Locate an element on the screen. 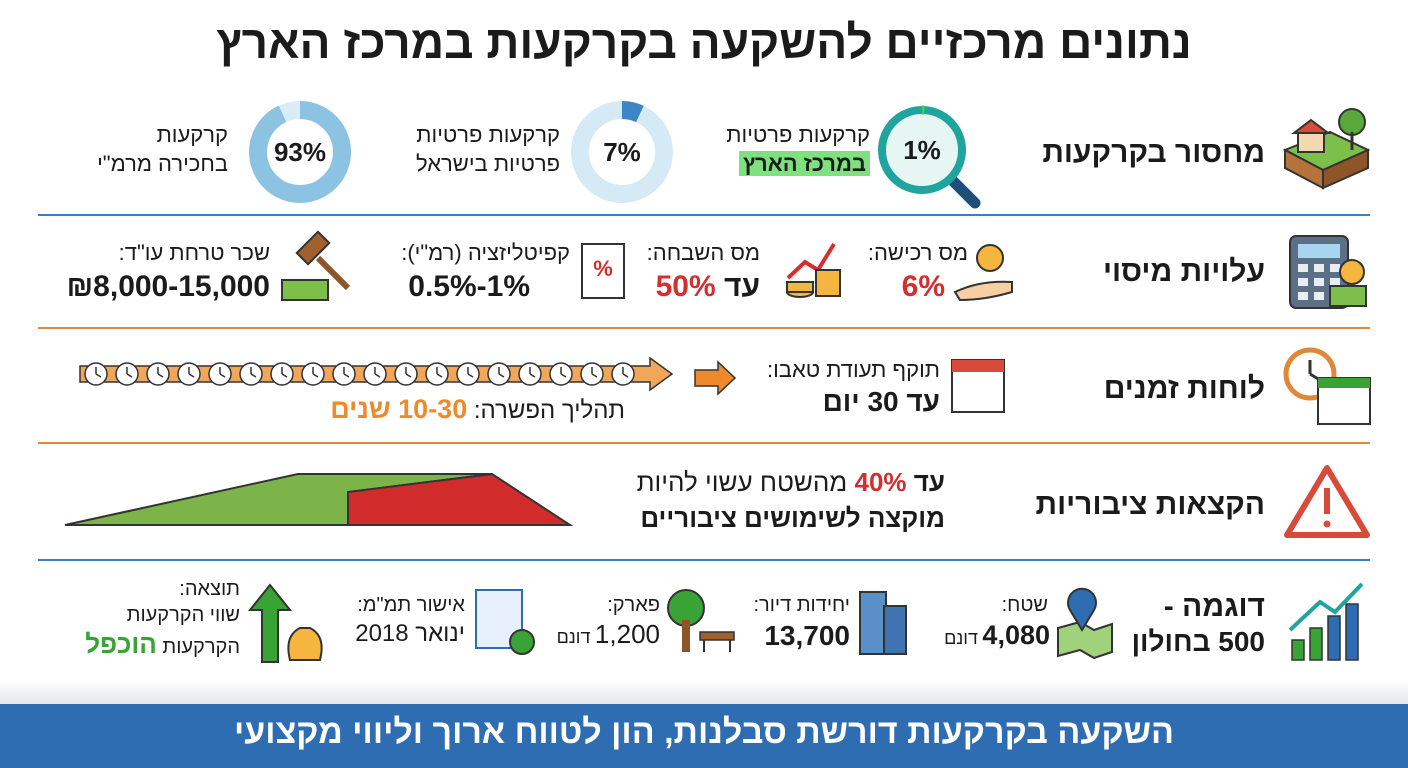 The image size is (1408, 768). result-line: שווי הקרקעות is located at coordinates (183, 615).